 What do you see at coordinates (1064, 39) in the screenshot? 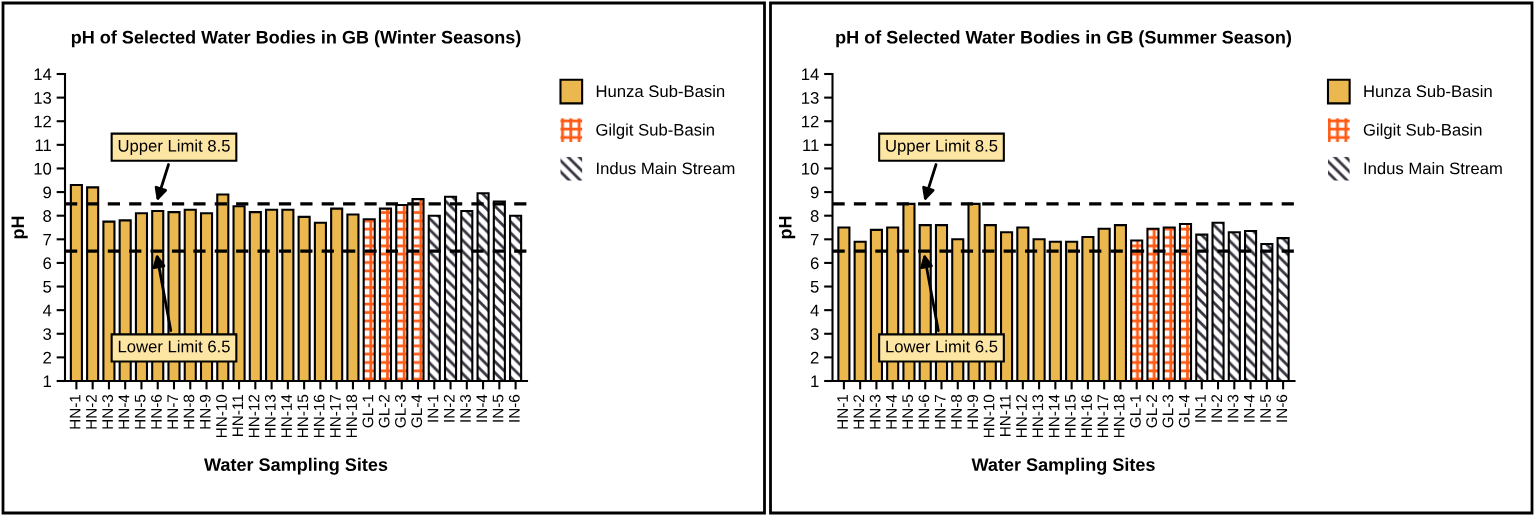
I see `chart-title: pH of Selected Water Bodies in GB (Summer Season)` at bounding box center [1064, 39].